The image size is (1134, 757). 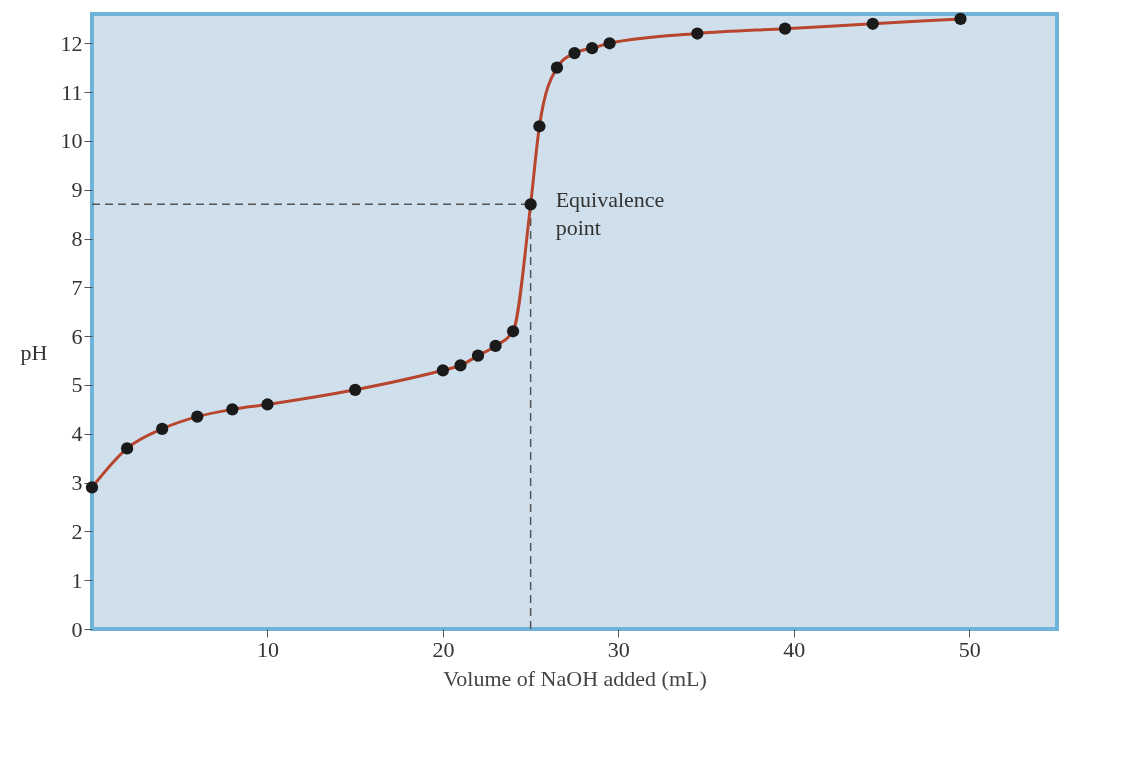 What do you see at coordinates (969, 649) in the screenshot?
I see `x-tick-label: 50` at bounding box center [969, 649].